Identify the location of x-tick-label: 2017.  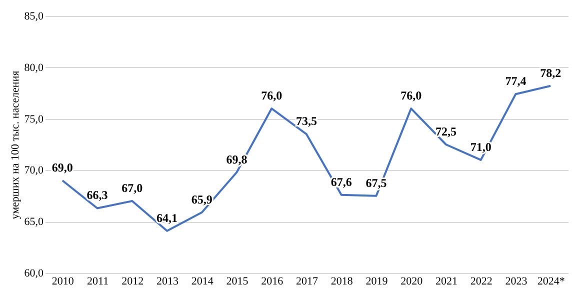
(307, 282).